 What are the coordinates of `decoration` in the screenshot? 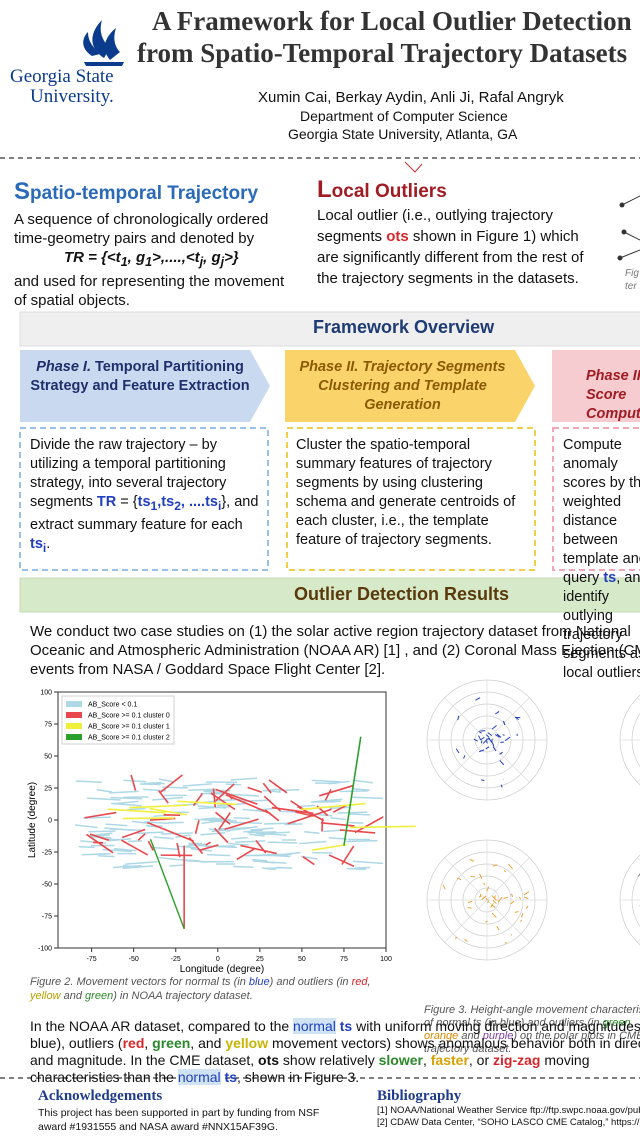 It's located at (413, 167).